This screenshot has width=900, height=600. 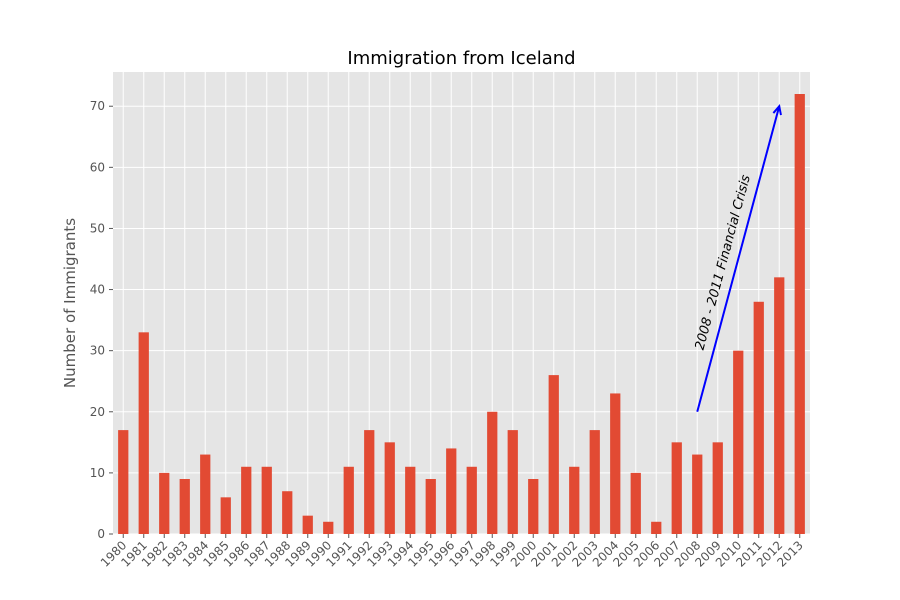 I want to click on y-axis-label: Number of Immigrants, so click(x=70, y=303).